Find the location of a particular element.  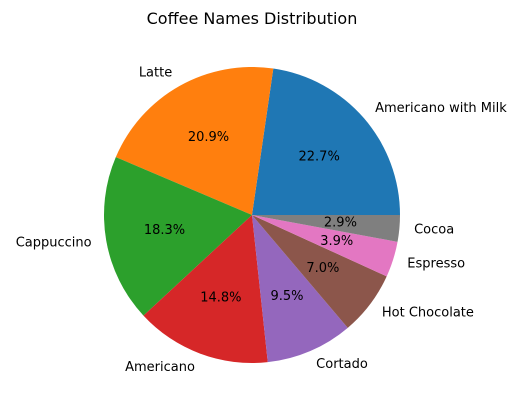

slice-label-americano-with-milk: Americano with Milk is located at coordinates (441, 108).